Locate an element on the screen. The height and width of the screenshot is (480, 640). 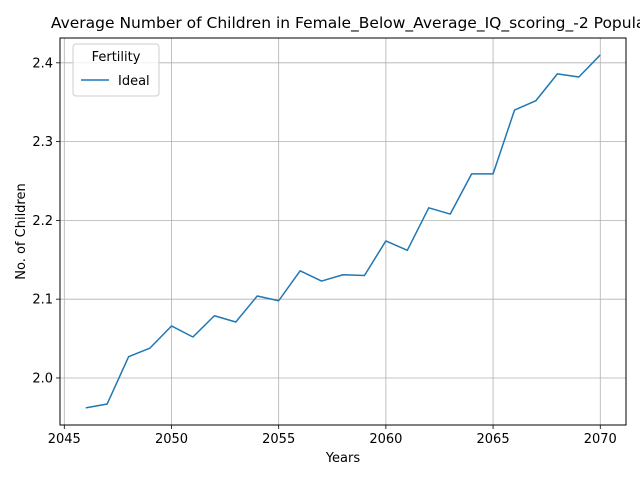
x-tick-label: 2065 is located at coordinates (493, 439).